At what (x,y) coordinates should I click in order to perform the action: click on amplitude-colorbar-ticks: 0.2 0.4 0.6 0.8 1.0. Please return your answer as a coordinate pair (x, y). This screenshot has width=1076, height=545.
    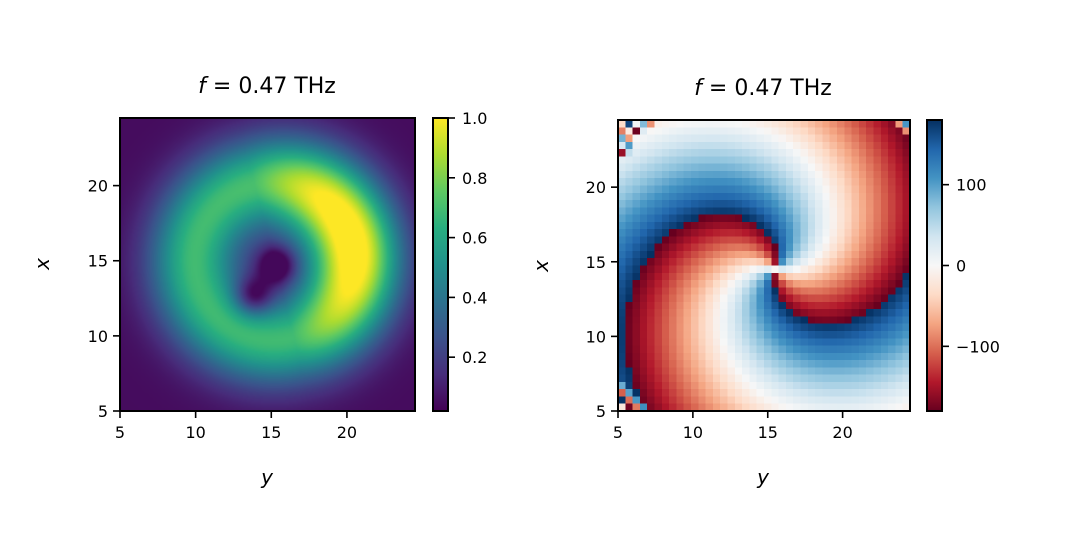
    Looking at the image, I should click on (467, 238).